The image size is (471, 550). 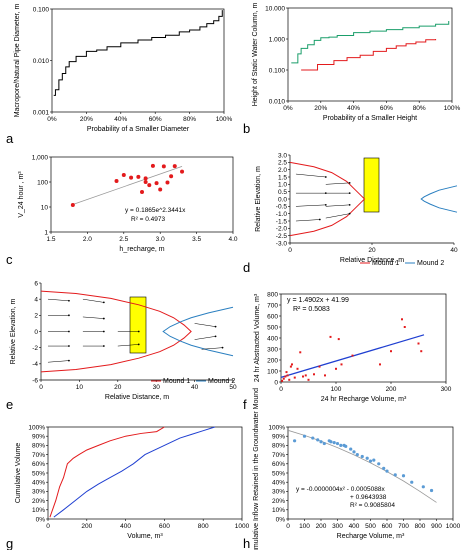 I want to click on x-tick-label: 500, so click(x=370, y=526).